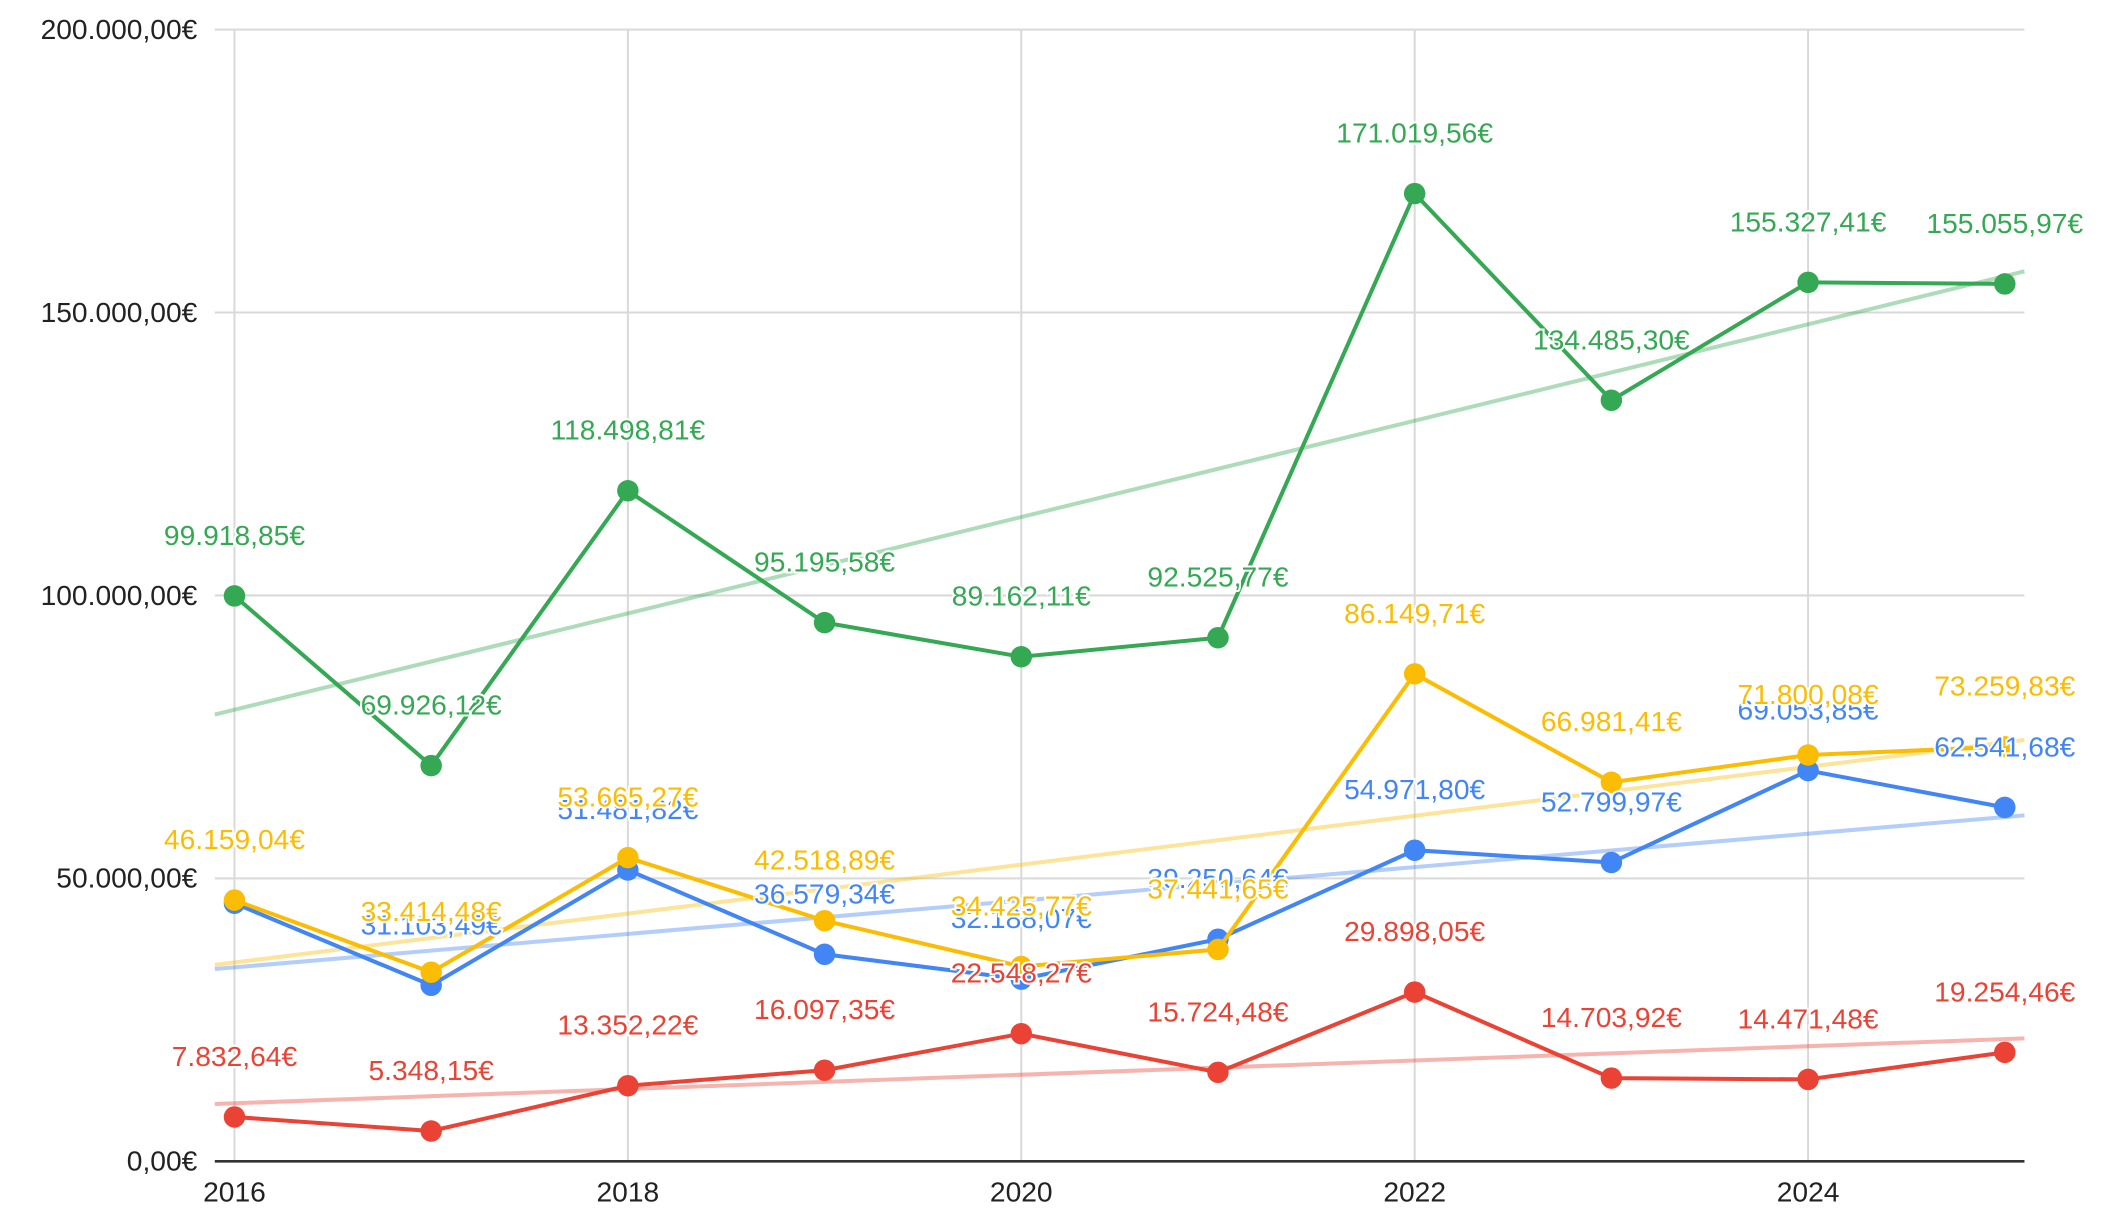 The width and height of the screenshot is (2105, 1211). What do you see at coordinates (824, 893) in the screenshot?
I see `data-label: 36.579,34€` at bounding box center [824, 893].